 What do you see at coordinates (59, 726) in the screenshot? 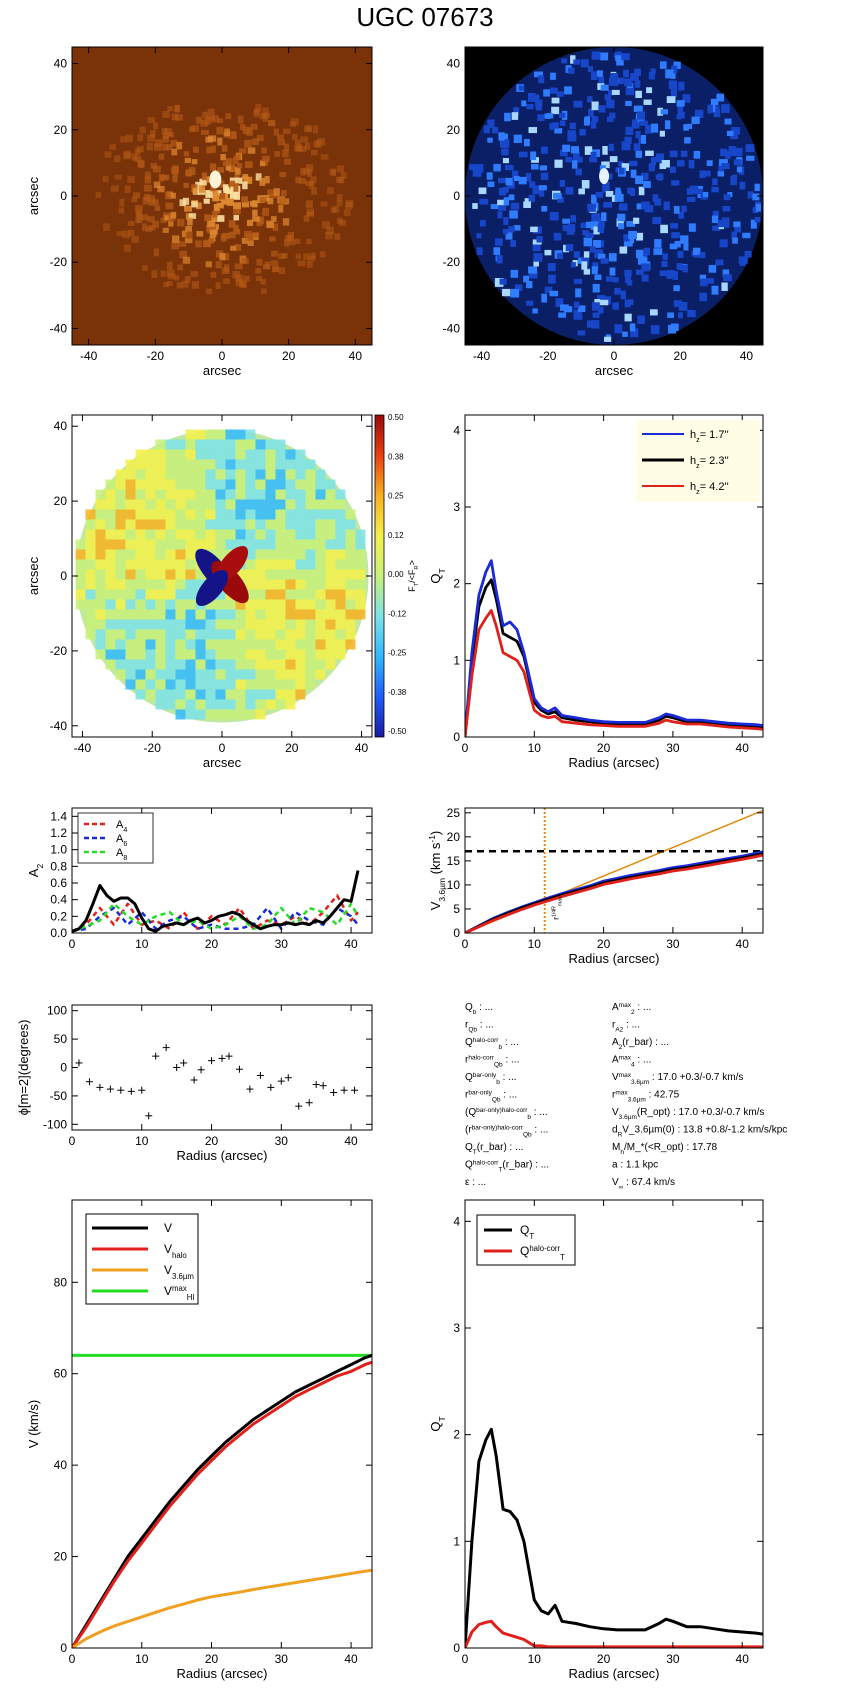
I see `y-tick-label: -40` at bounding box center [59, 726].